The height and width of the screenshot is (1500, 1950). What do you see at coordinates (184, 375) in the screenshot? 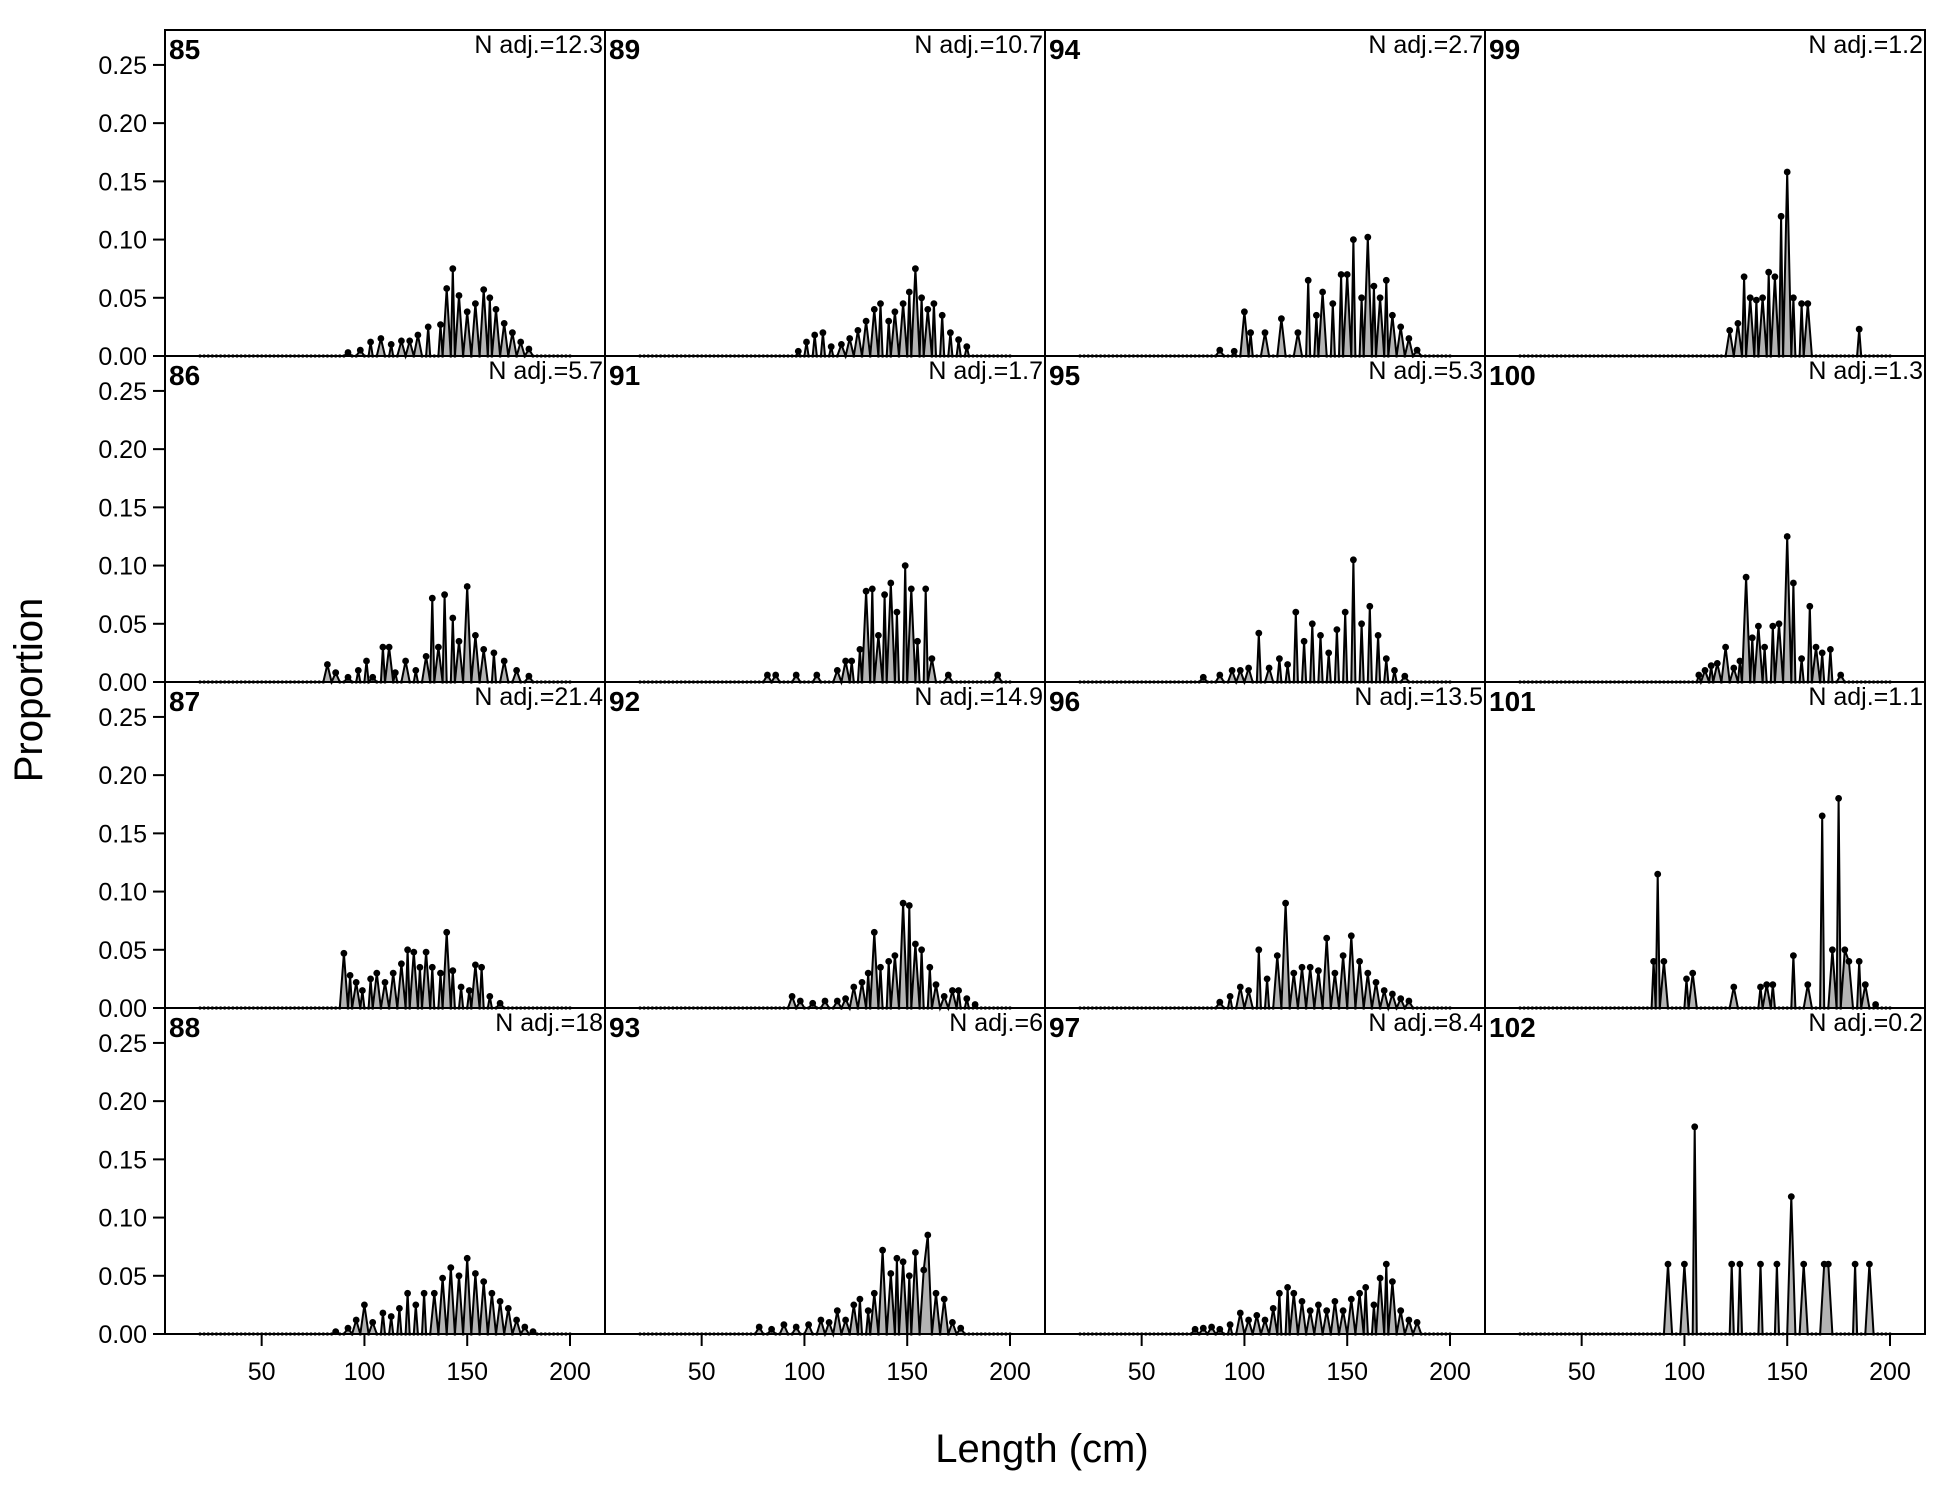
I see `panel-86-label: 86` at bounding box center [184, 375].